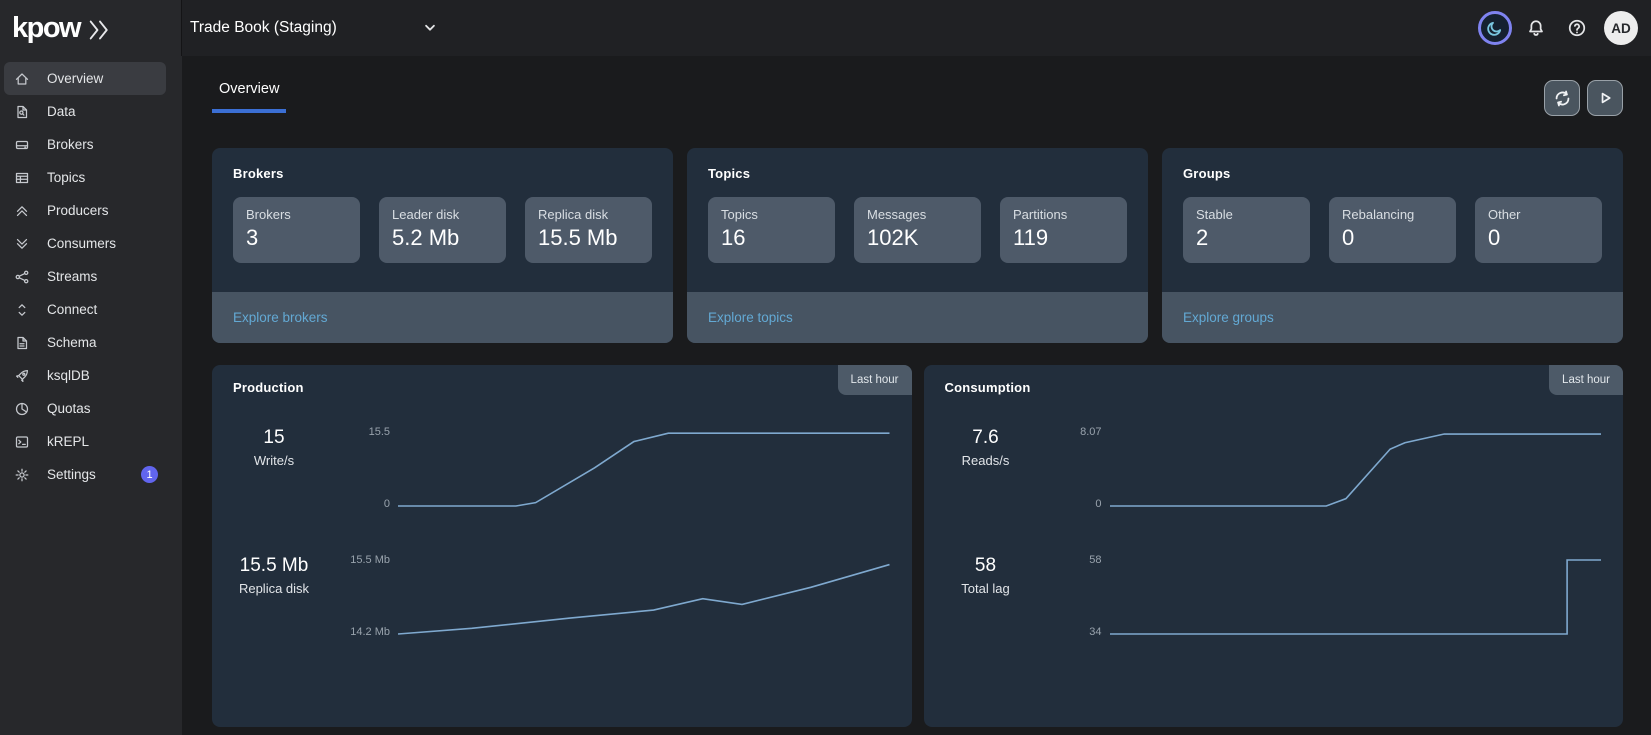  I want to click on topics-icon, so click(22, 177).